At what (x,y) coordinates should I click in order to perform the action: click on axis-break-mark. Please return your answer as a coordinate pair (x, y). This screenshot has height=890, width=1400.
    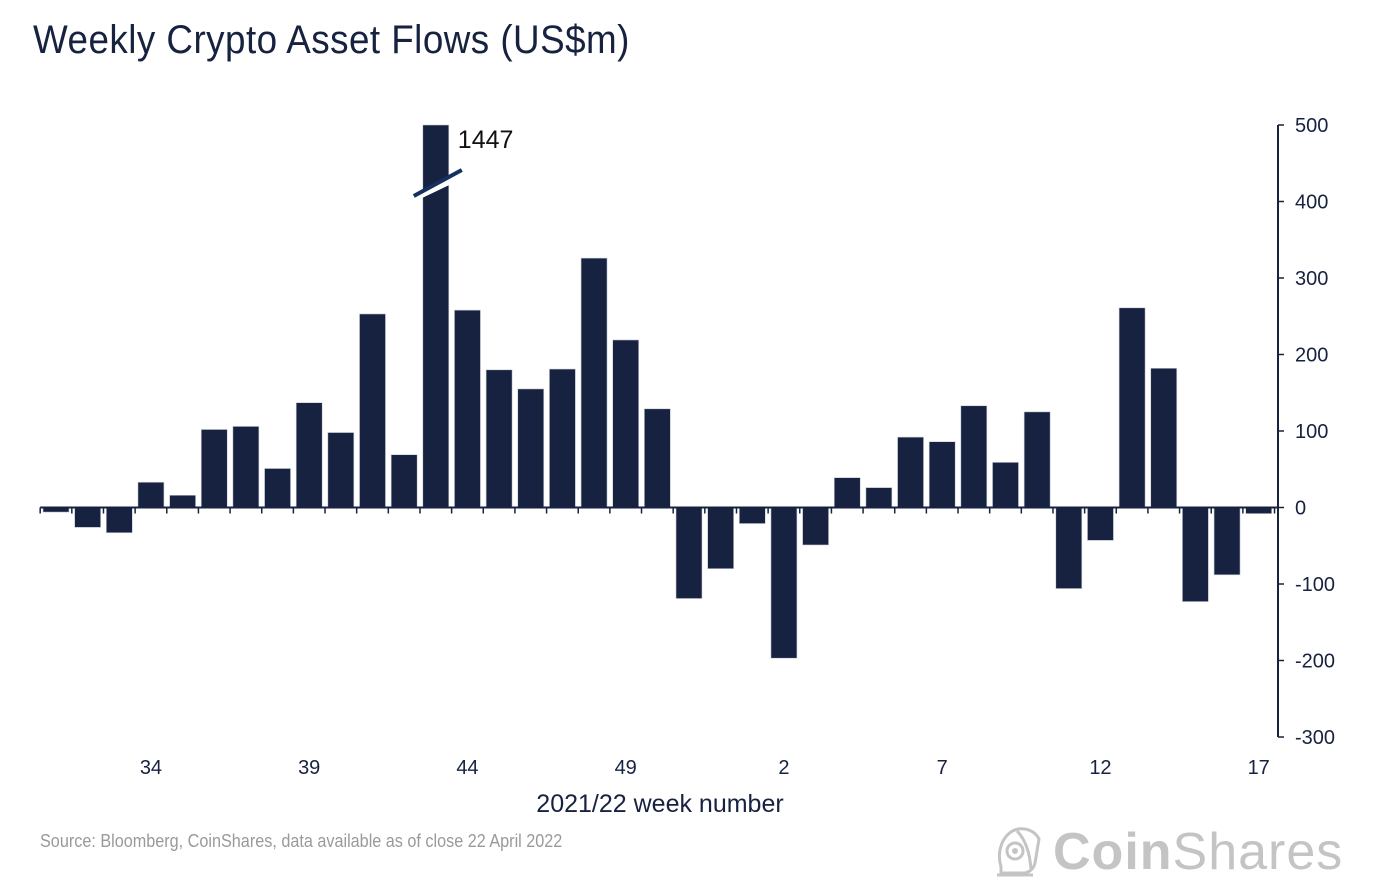
    Looking at the image, I should click on (437, 183).